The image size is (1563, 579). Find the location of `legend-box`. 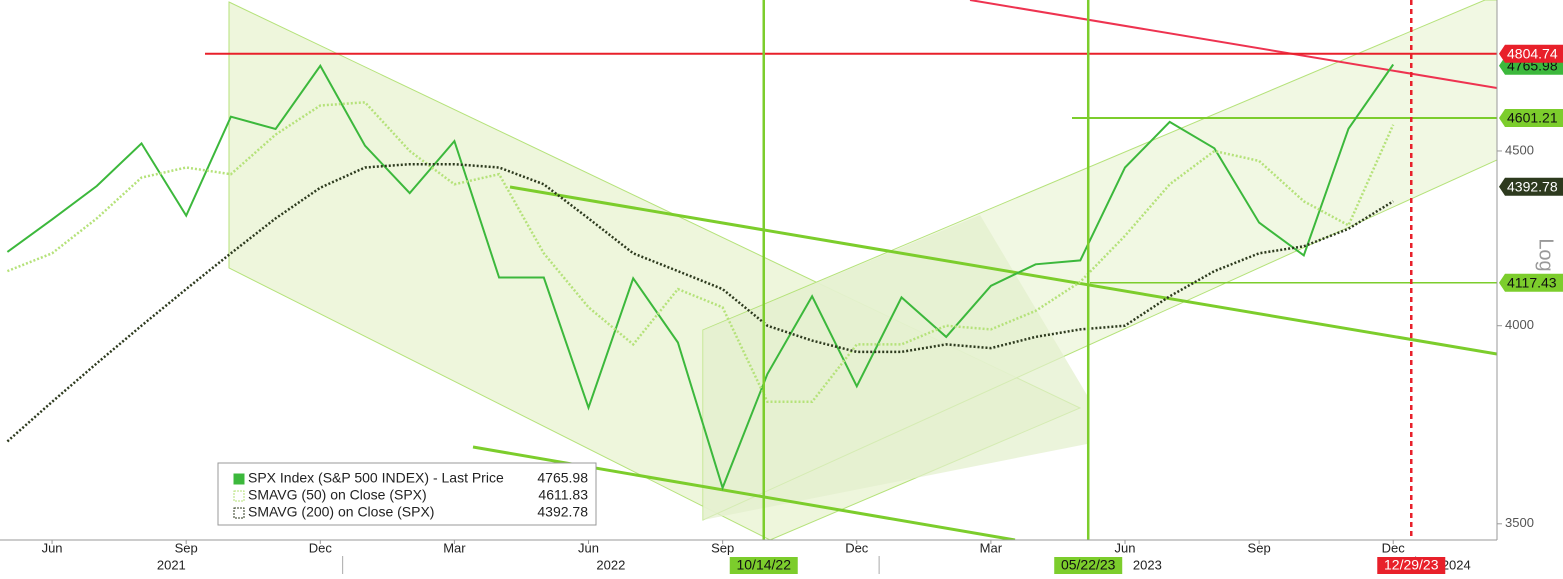

legend-box is located at coordinates (407, 494).